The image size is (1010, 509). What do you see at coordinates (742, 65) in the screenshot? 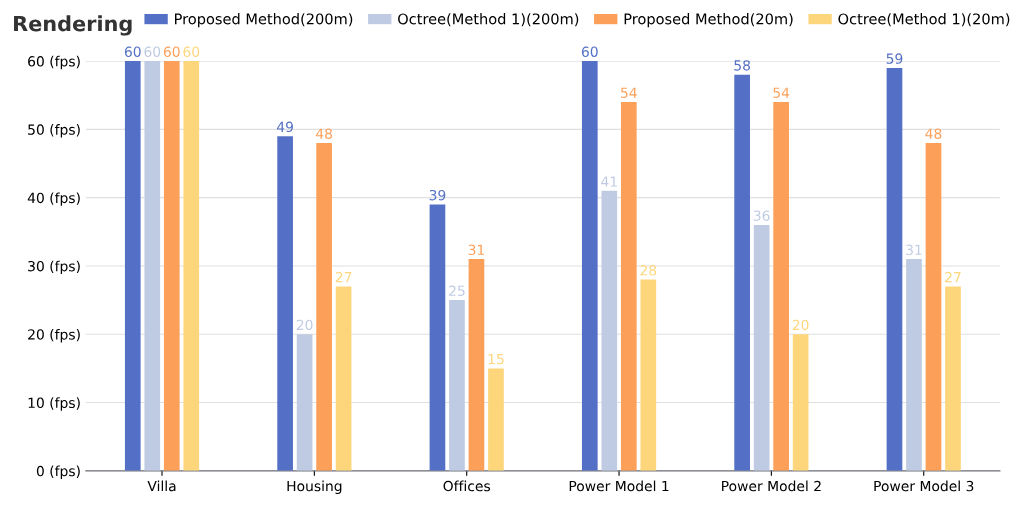
I see `data-label: 58` at bounding box center [742, 65].